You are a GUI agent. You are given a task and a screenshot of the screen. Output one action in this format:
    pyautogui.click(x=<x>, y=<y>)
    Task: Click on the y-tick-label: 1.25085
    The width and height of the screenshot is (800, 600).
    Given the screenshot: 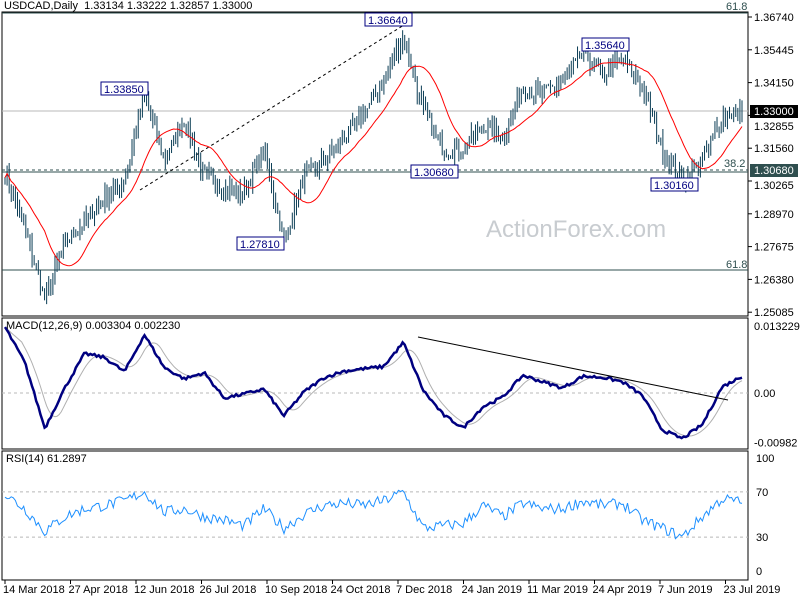 What is the action you would take?
    pyautogui.click(x=774, y=313)
    